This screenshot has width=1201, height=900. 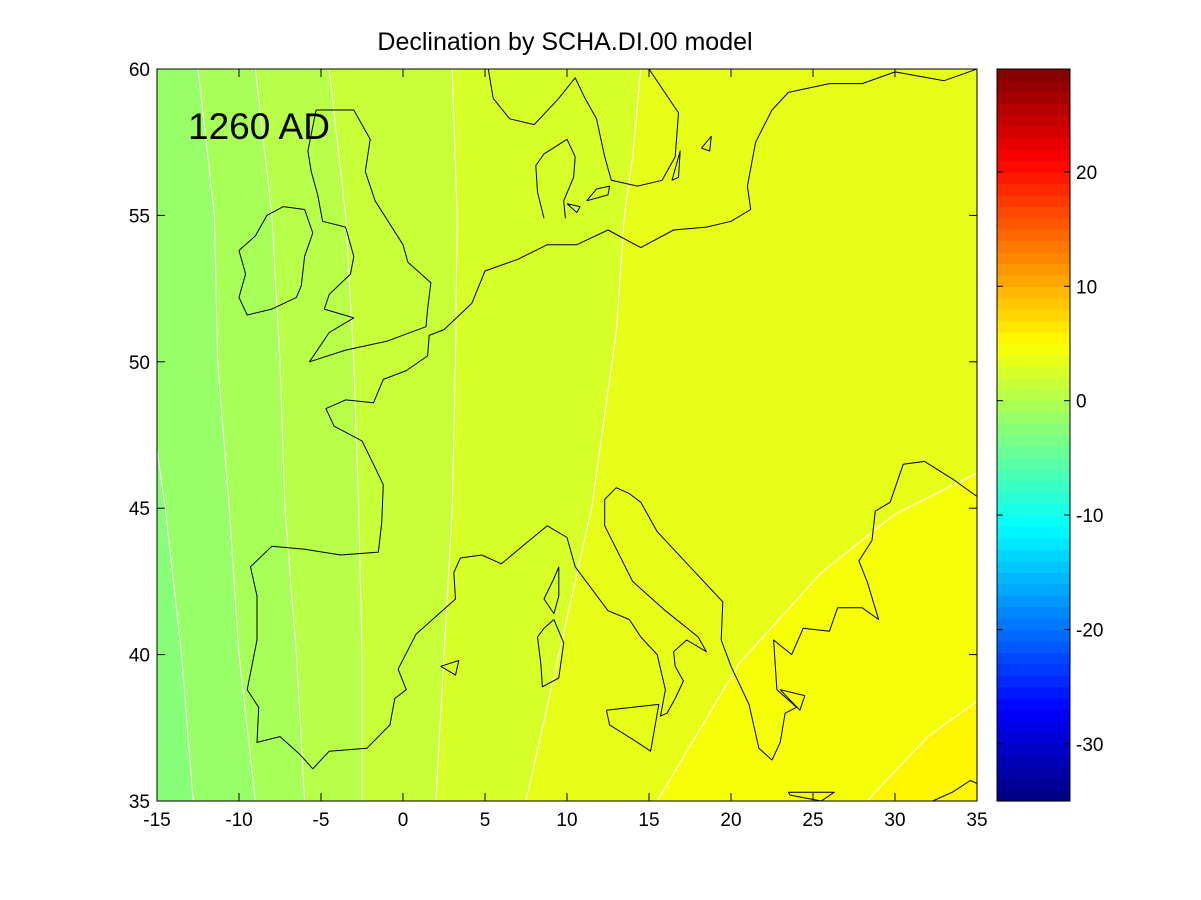 What do you see at coordinates (139, 802) in the screenshot?
I see `y-tick-label: 35` at bounding box center [139, 802].